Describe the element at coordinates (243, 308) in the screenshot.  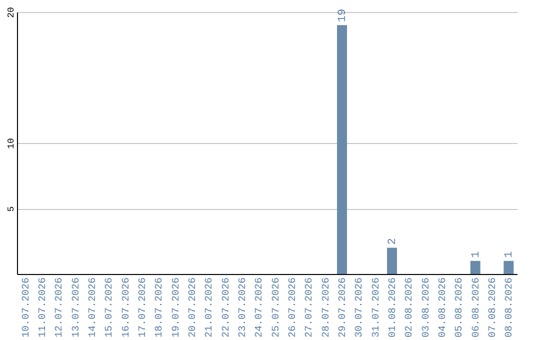
I see `x-tick-label: 23.07.2026` at that location.